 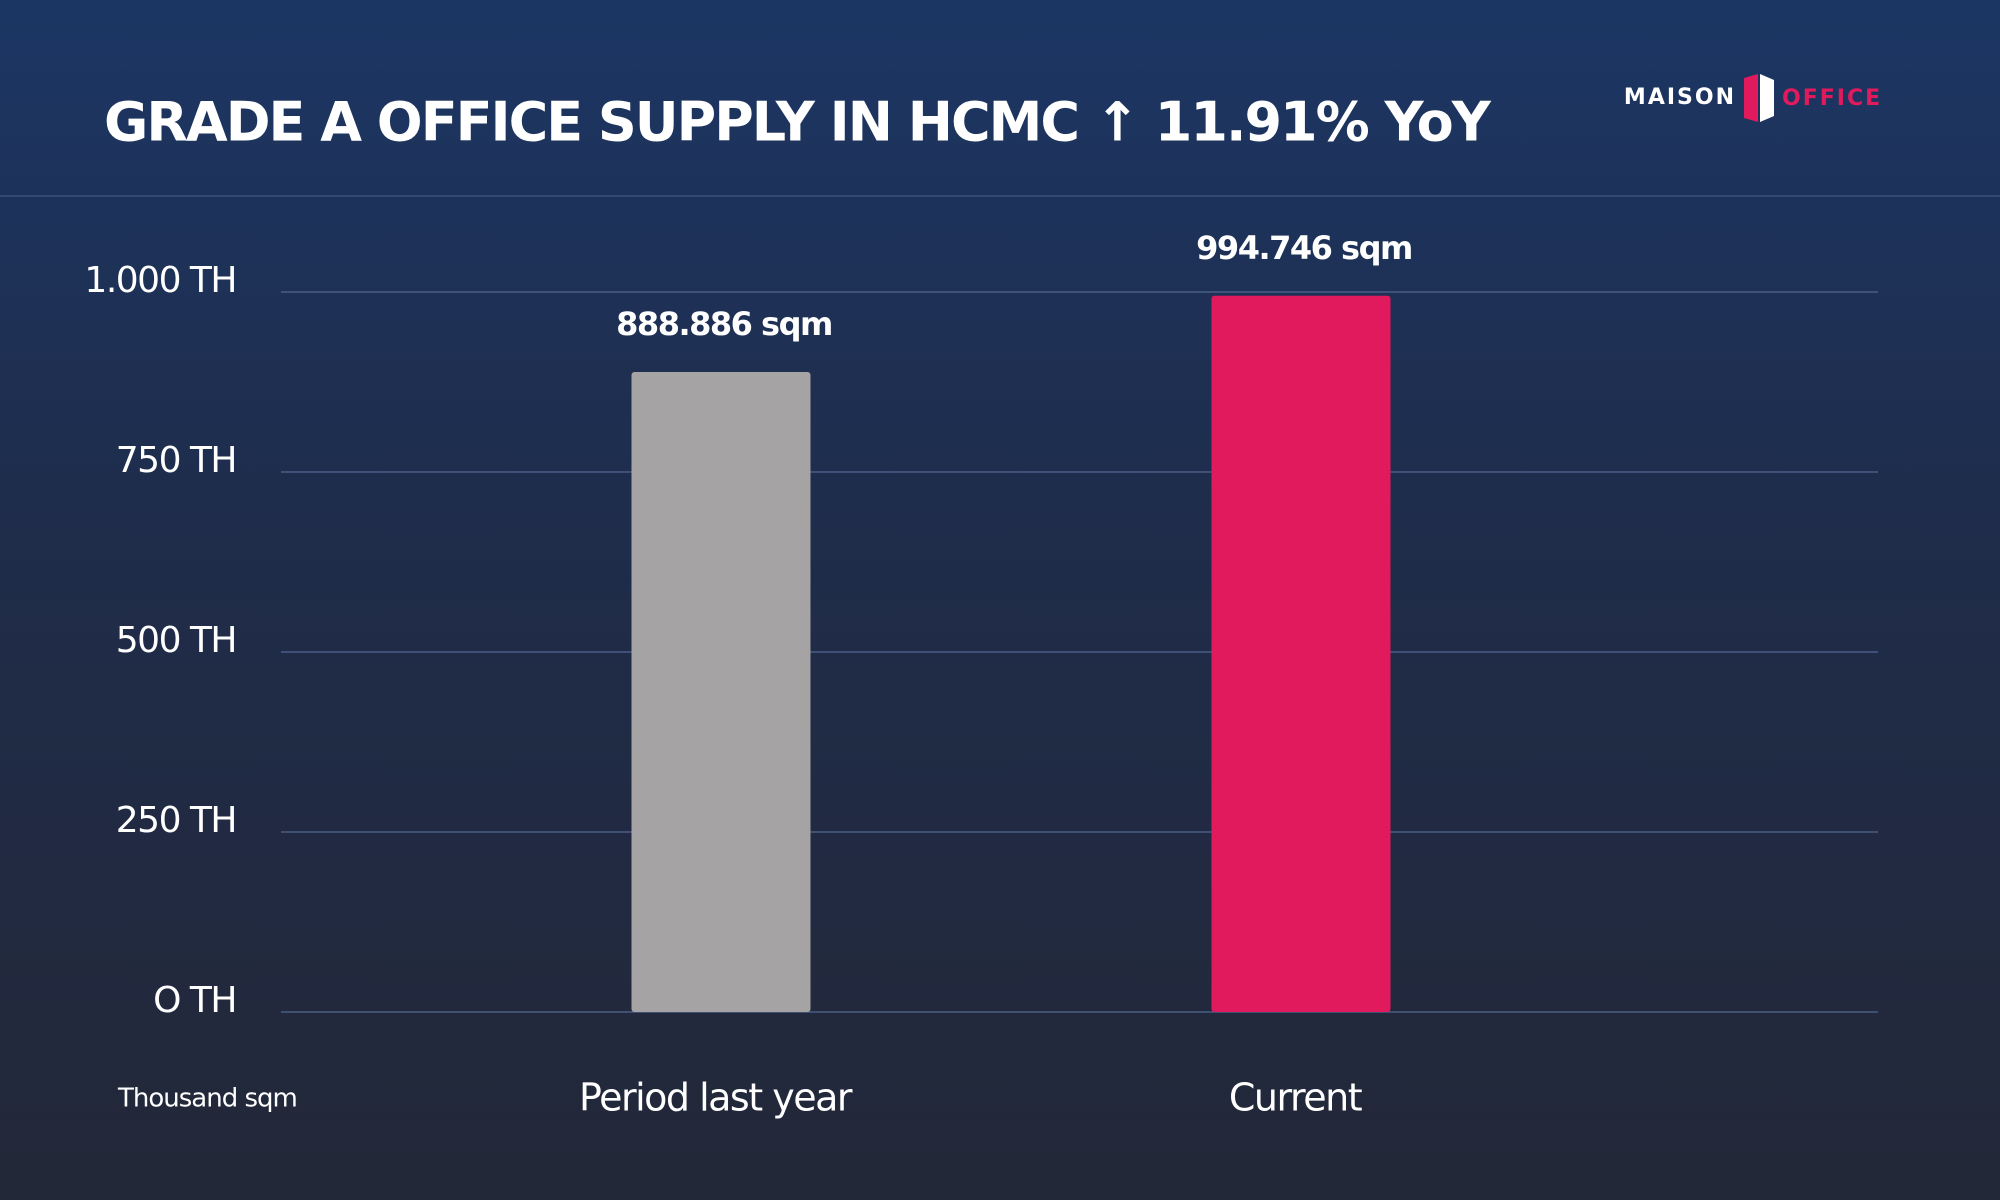 I want to click on y-tick-label: 250 TH, so click(x=176, y=820).